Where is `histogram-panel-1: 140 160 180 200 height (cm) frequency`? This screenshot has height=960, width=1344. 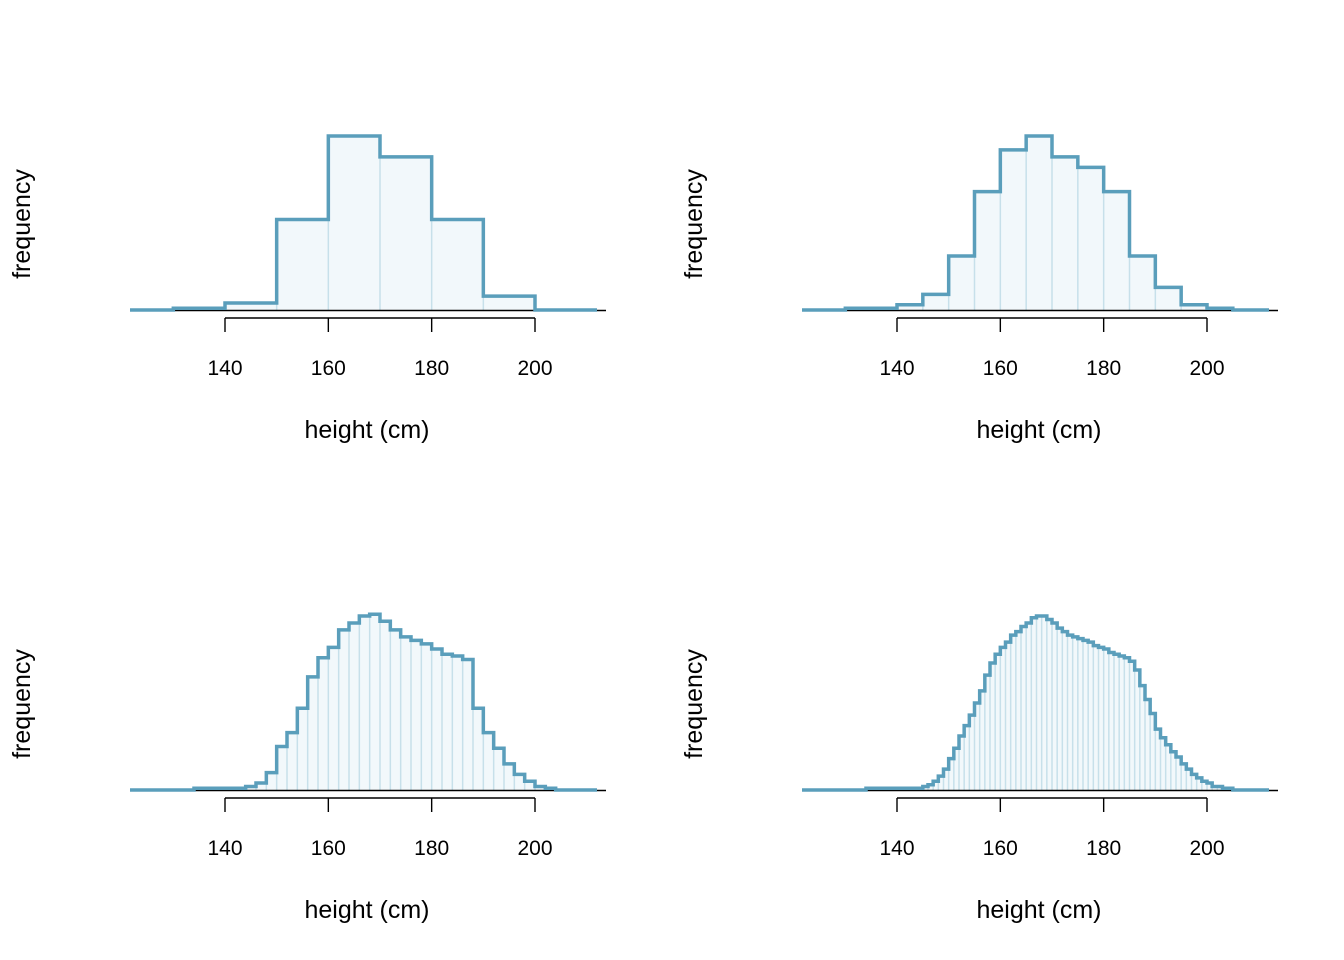
histogram-panel-1: 140 160 180 200 height (cm) frequency is located at coordinates (307, 289).